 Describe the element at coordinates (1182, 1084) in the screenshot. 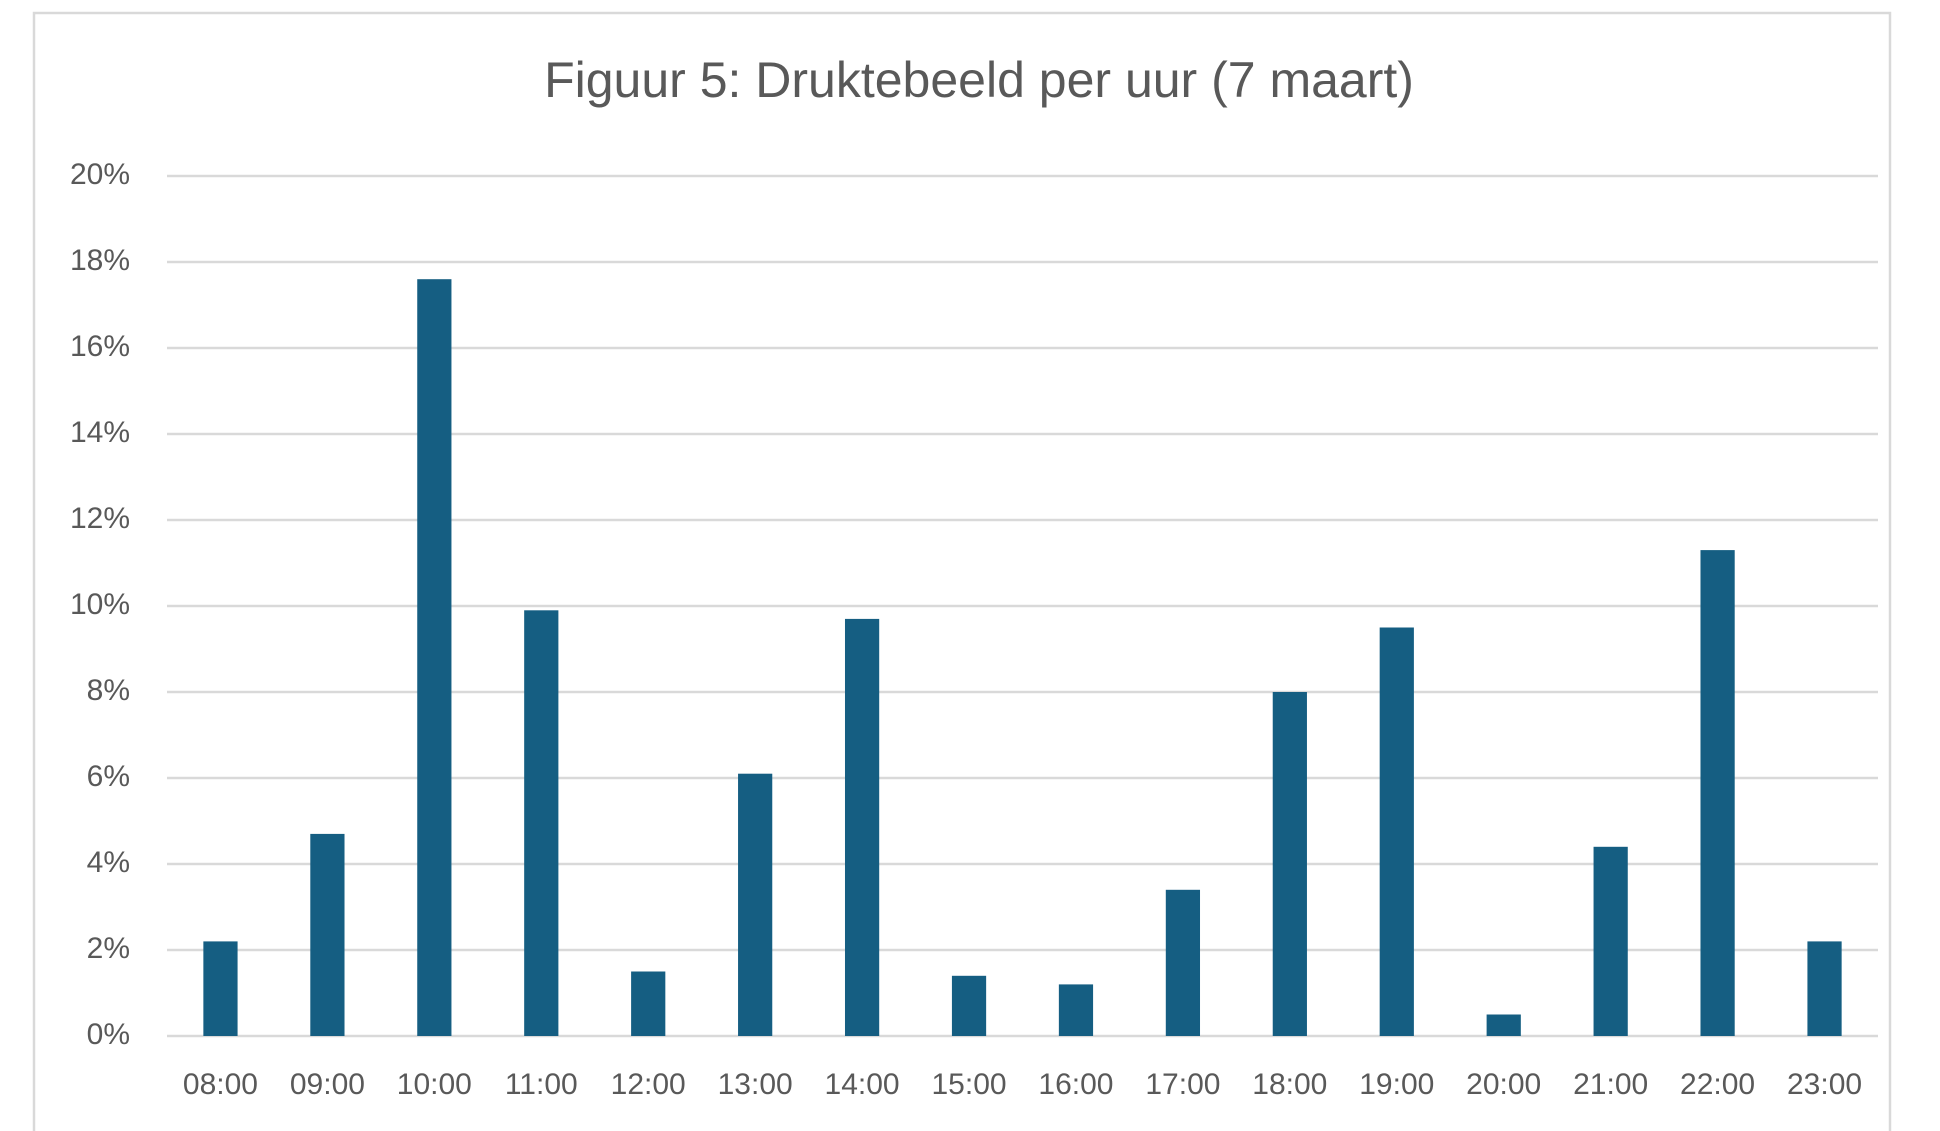

I see `x-tick-label: 17:00` at that location.